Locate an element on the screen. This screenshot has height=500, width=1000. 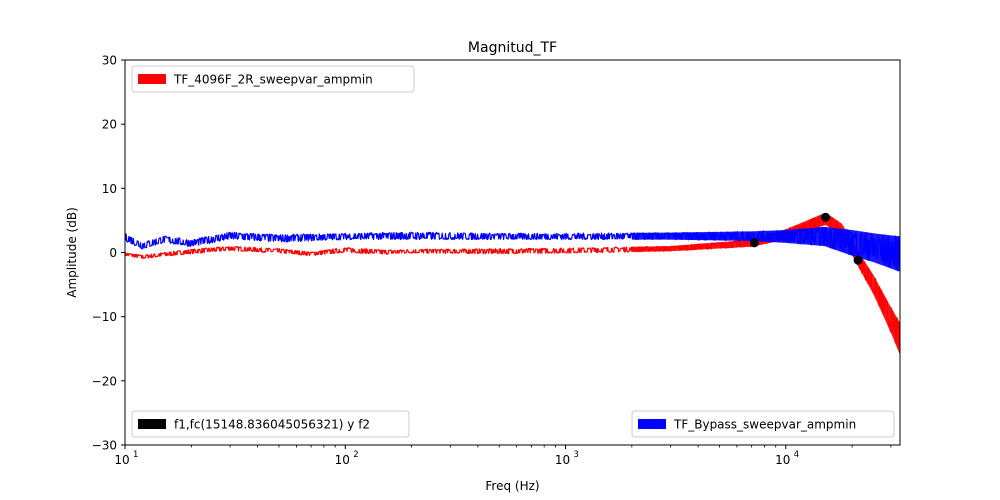
x-tick-exponent: 3 is located at coordinates (576, 455).